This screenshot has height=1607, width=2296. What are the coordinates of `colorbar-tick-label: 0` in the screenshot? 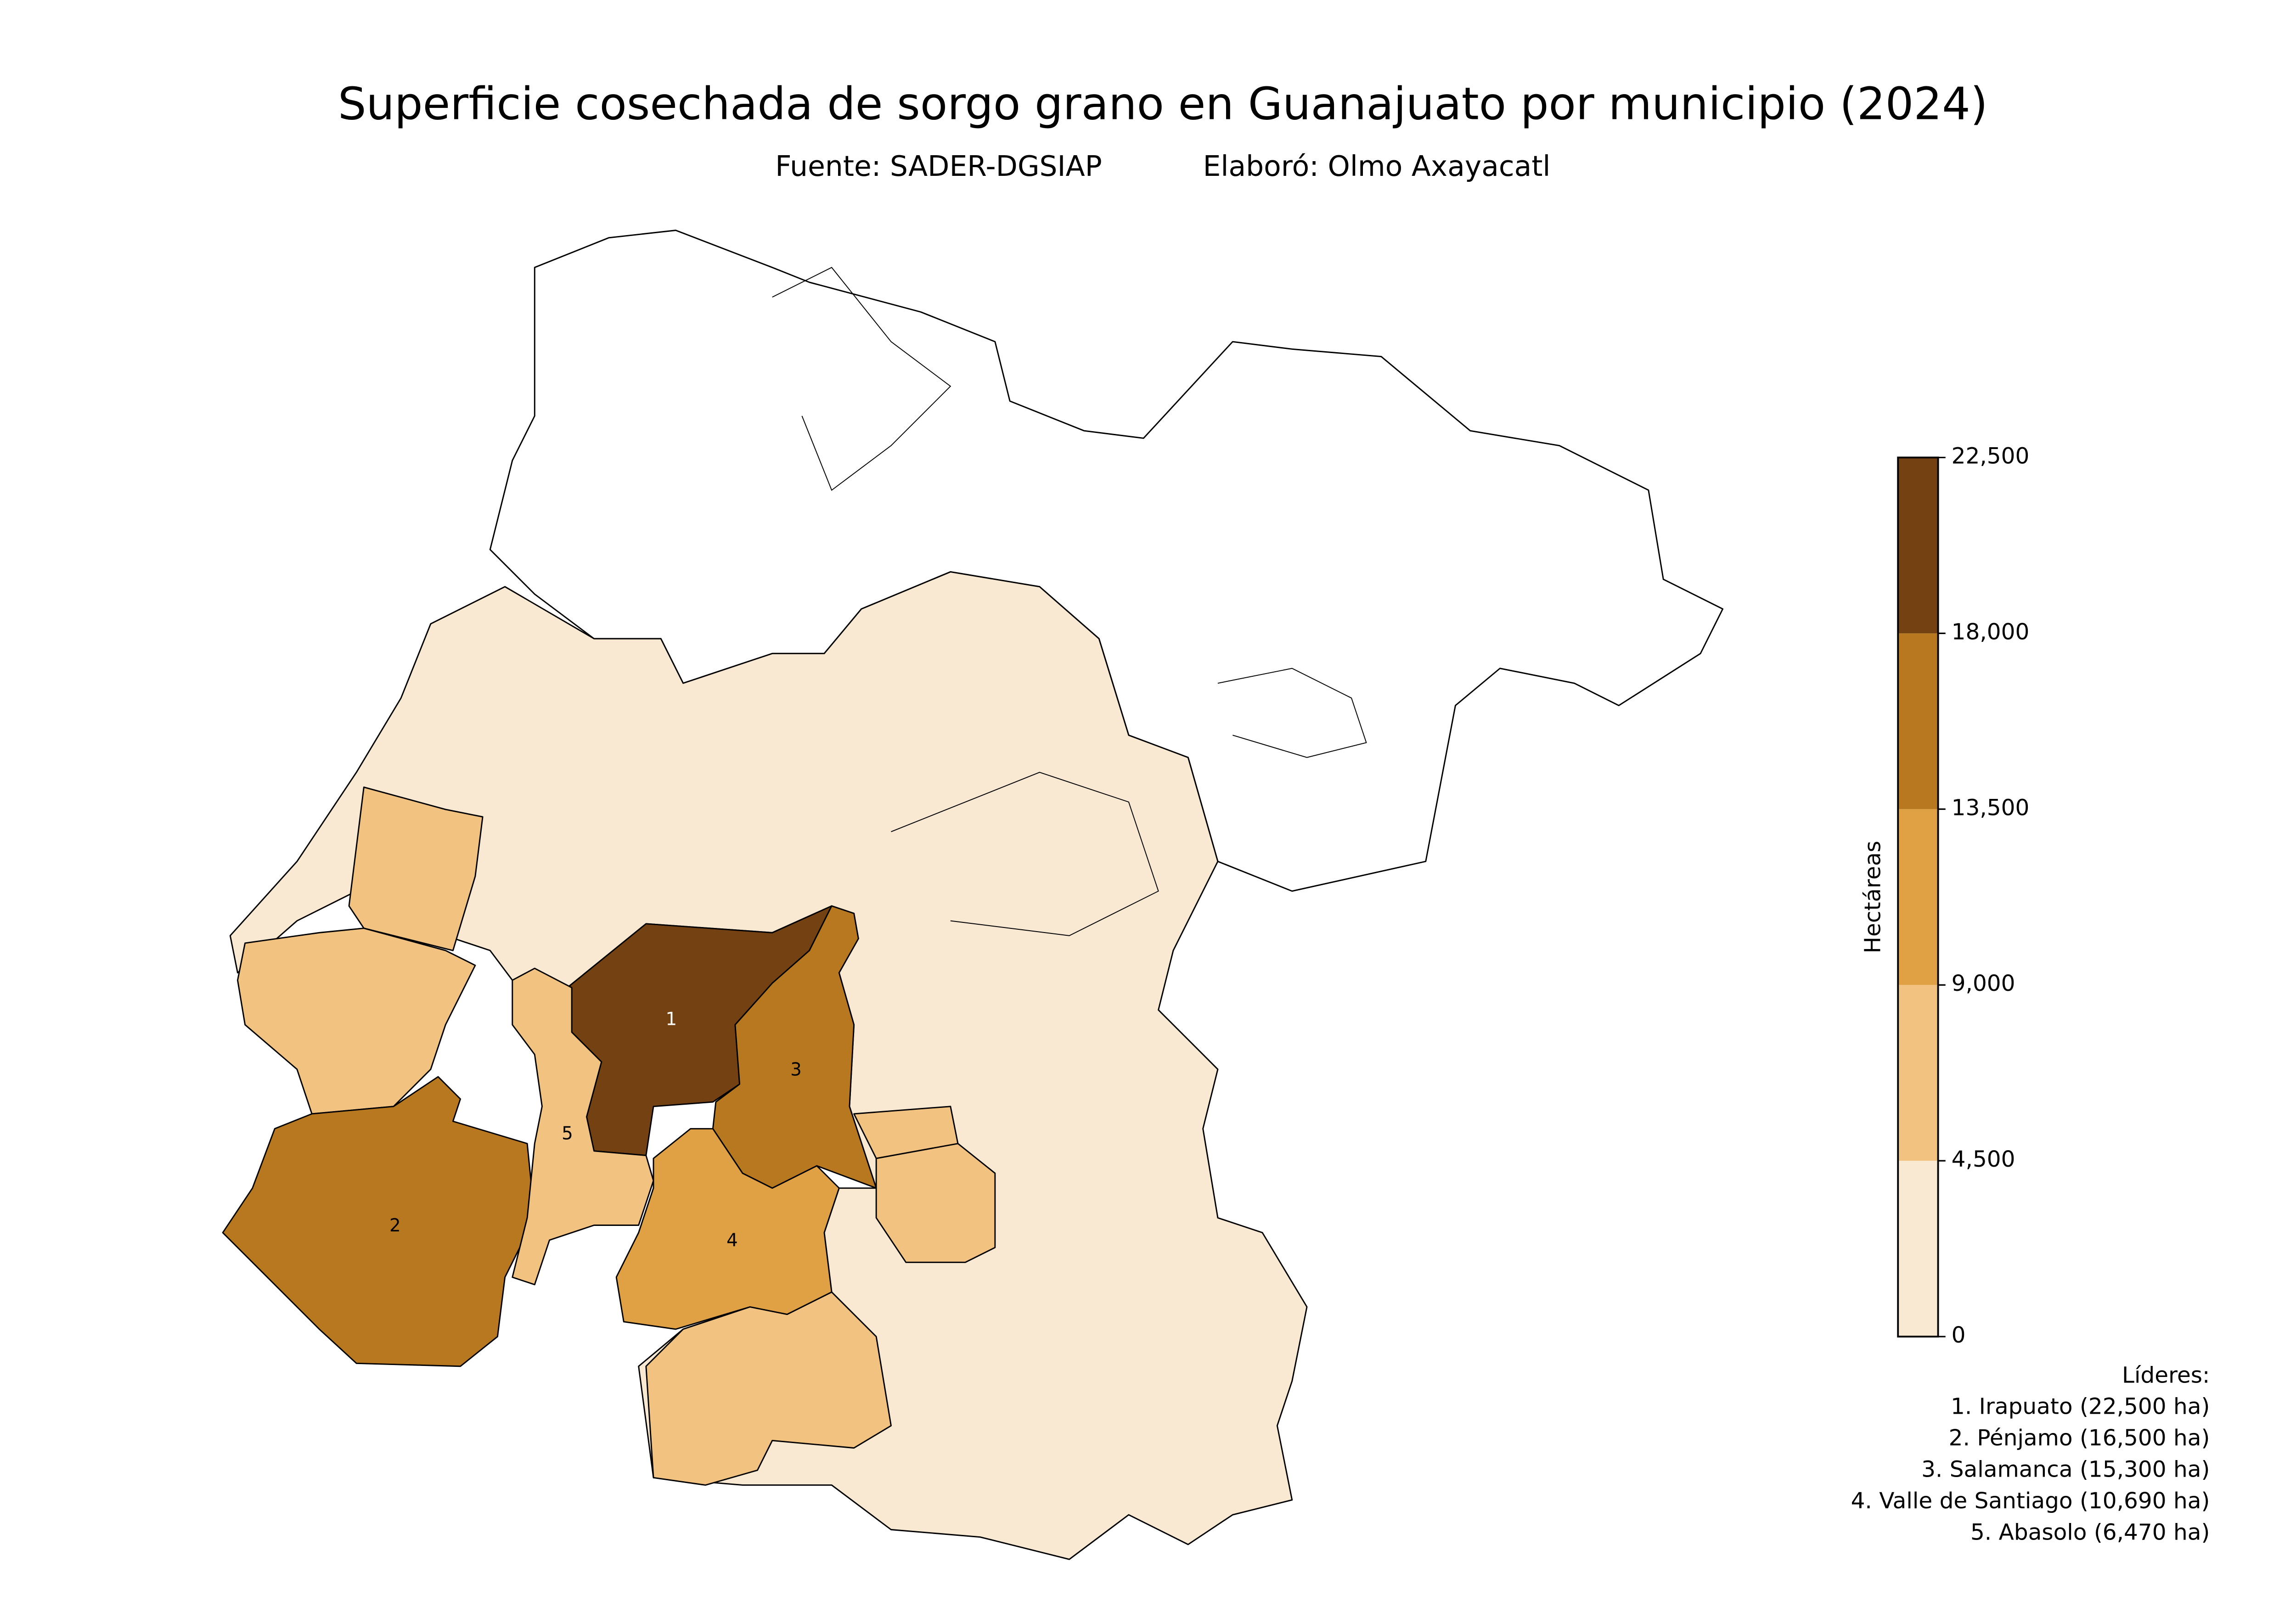 It's located at (1959, 1335).